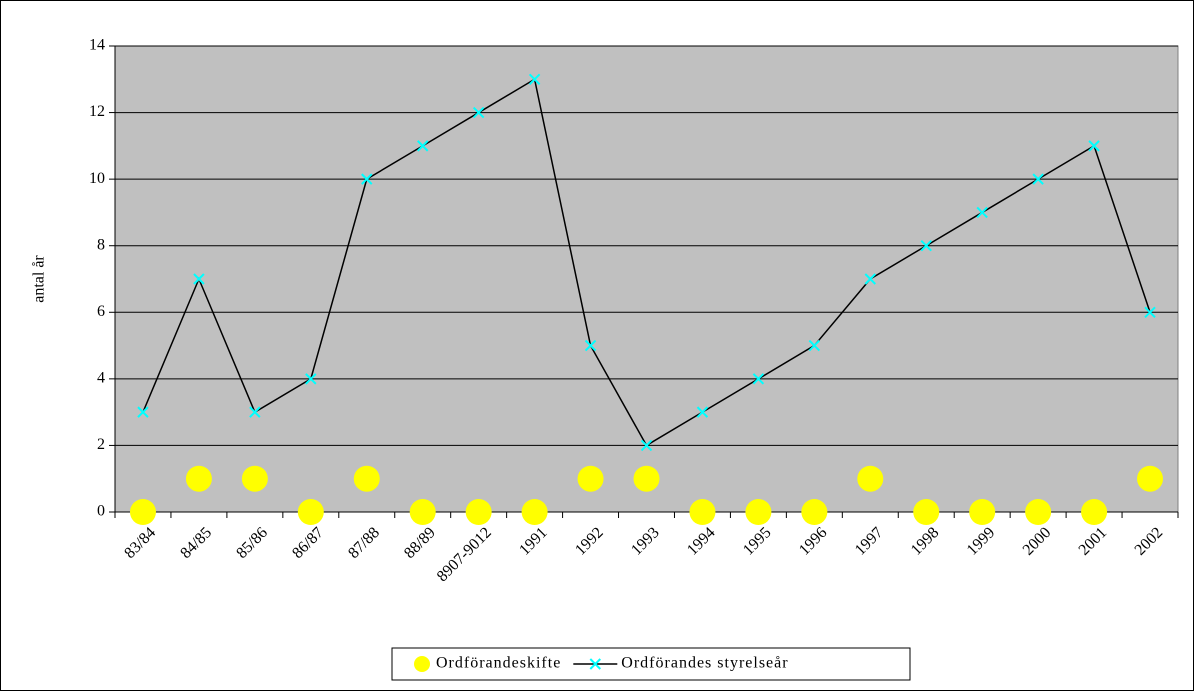 The height and width of the screenshot is (691, 1194). What do you see at coordinates (39, 279) in the screenshot?
I see `y-axis-label: antal år` at bounding box center [39, 279].